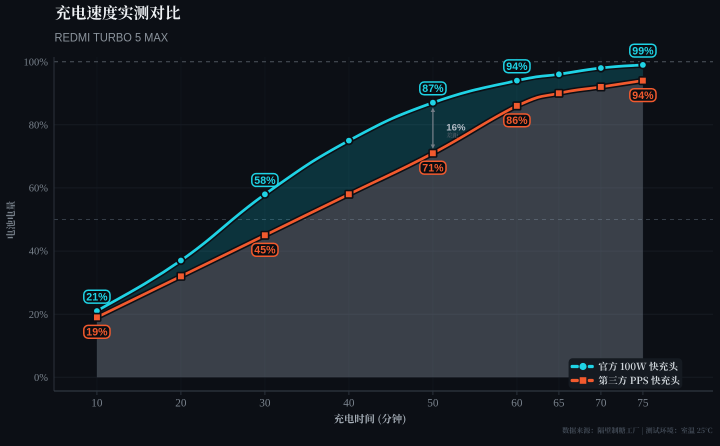 Image resolution: width=720 pixels, height=446 pixels. What do you see at coordinates (97, 333) in the screenshot?
I see `svg-text: 19%` at bounding box center [97, 333].